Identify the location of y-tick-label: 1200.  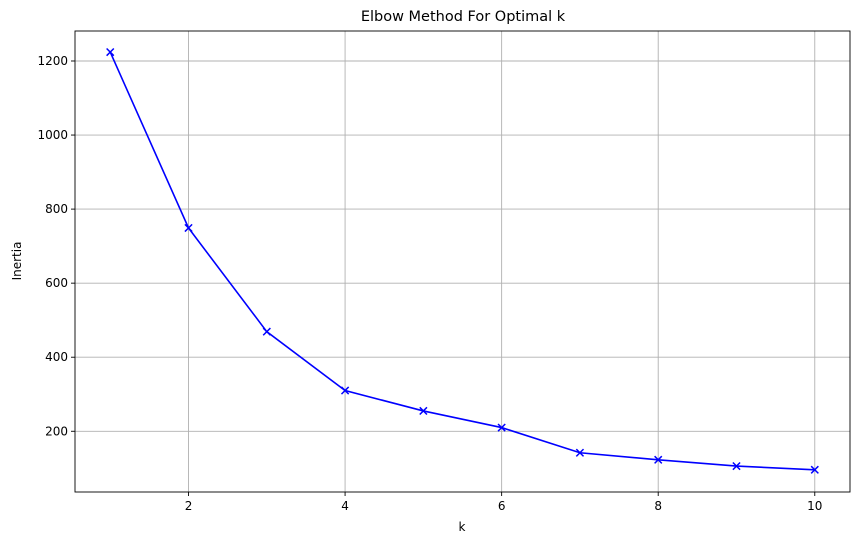
(52, 61).